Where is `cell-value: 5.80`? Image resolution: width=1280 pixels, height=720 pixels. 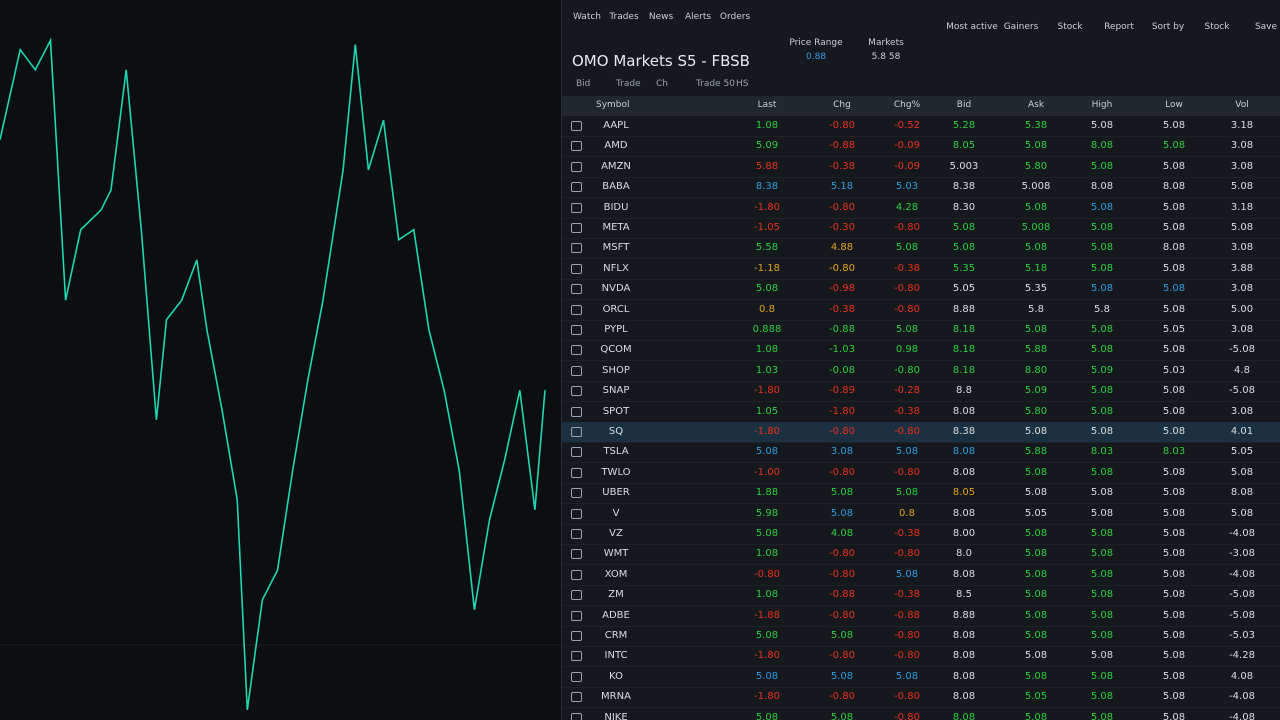 cell-value: 5.80 is located at coordinates (1036, 166).